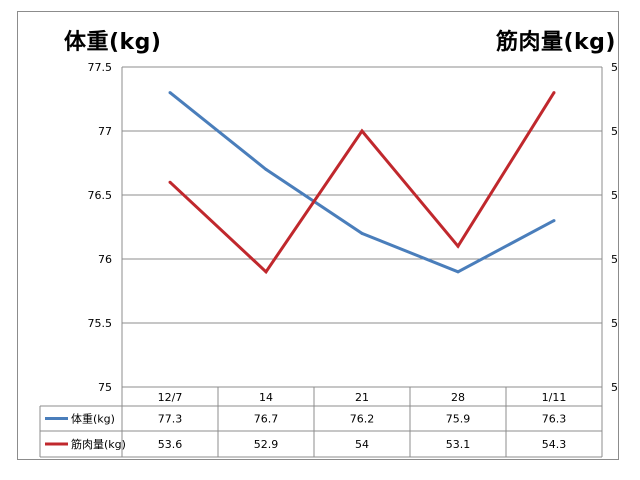 The width and height of the screenshot is (640, 480). Describe the element at coordinates (362, 397) in the screenshot. I see `category-label: 21` at that location.